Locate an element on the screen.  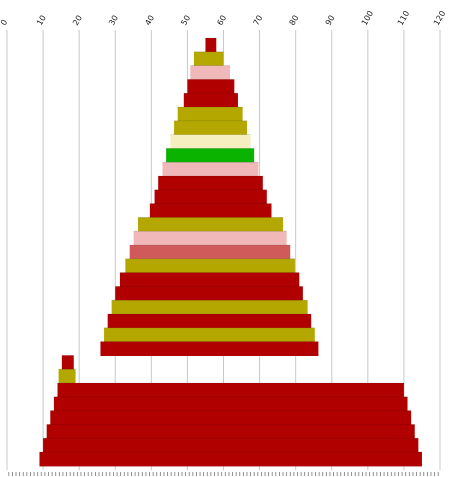
x-tick-label: 30 is located at coordinates (113, 20).